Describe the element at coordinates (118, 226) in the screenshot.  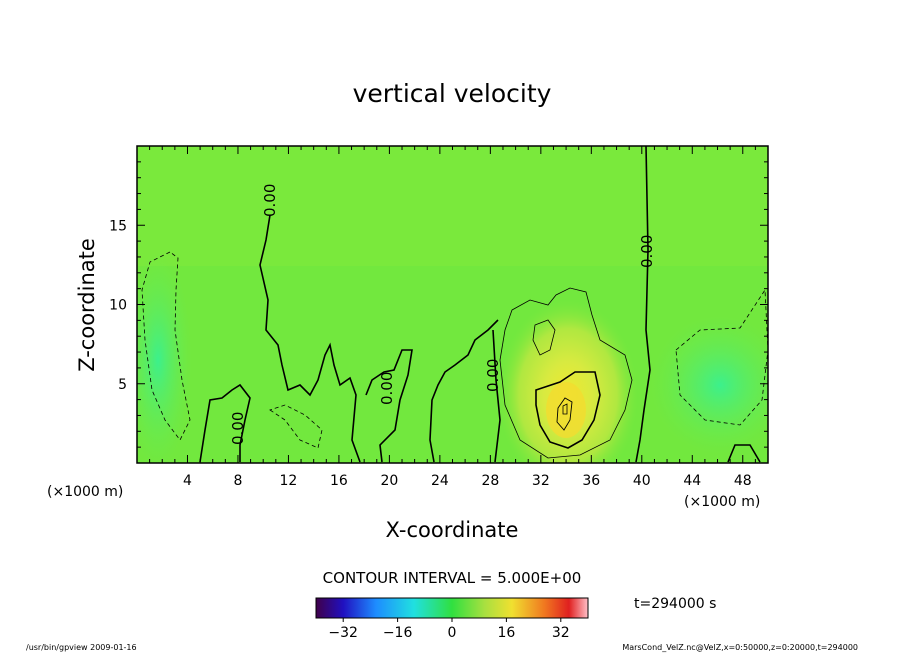
I see `y-tick-label: 15` at that location.